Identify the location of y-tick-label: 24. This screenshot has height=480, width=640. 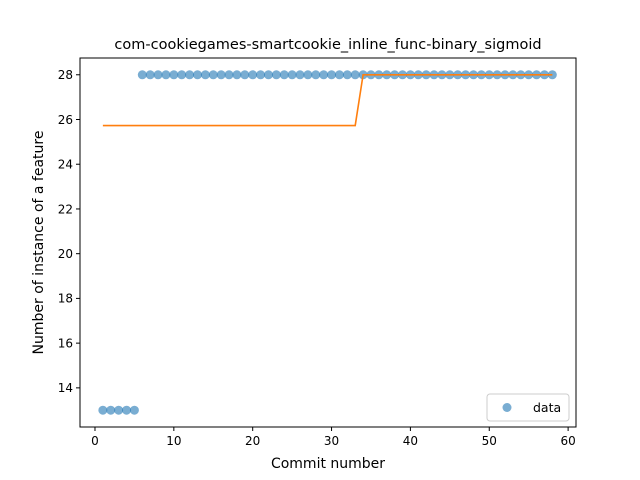
(65, 165).